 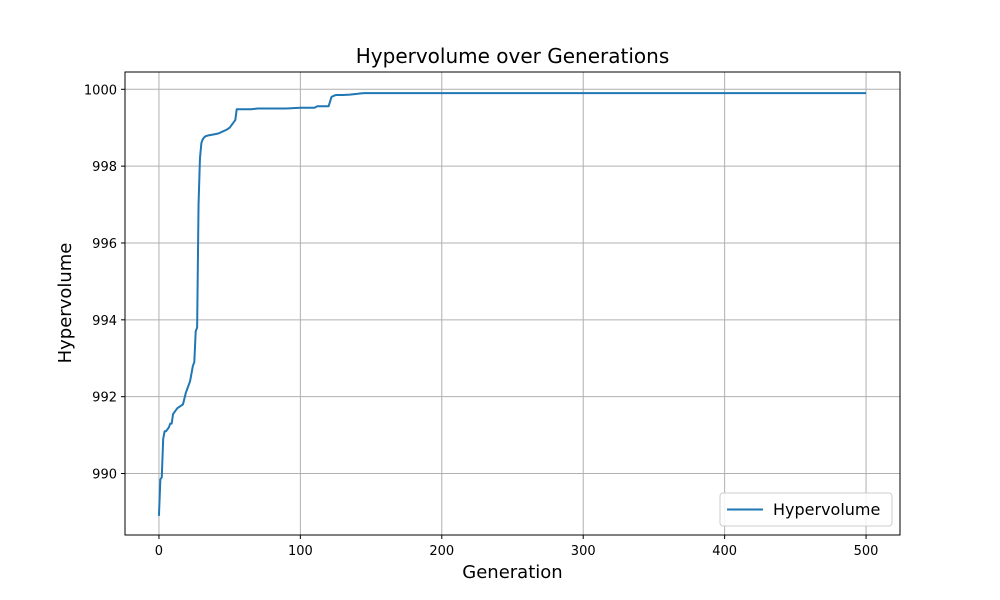 What do you see at coordinates (104, 475) in the screenshot?
I see `y-tick-label: 990` at bounding box center [104, 475].